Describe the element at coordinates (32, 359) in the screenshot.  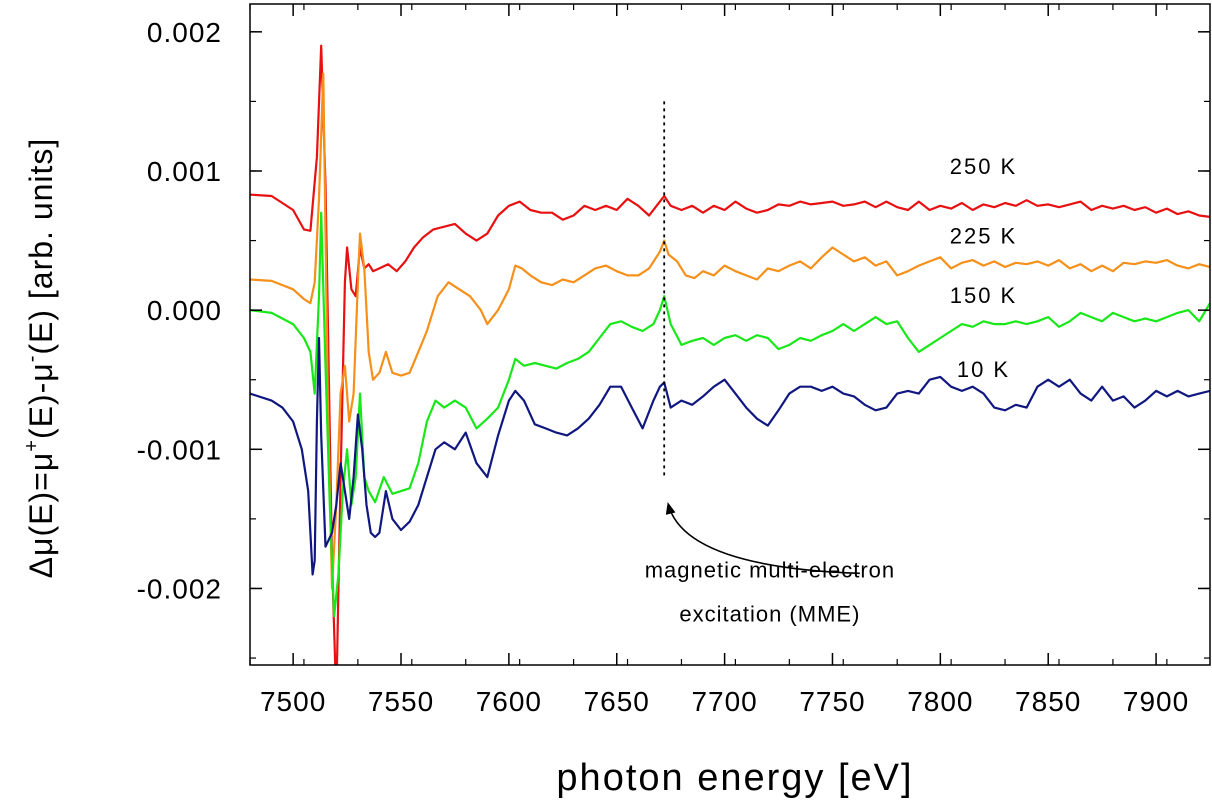
I see `y-axis-label-sup-minus: -` at that location.